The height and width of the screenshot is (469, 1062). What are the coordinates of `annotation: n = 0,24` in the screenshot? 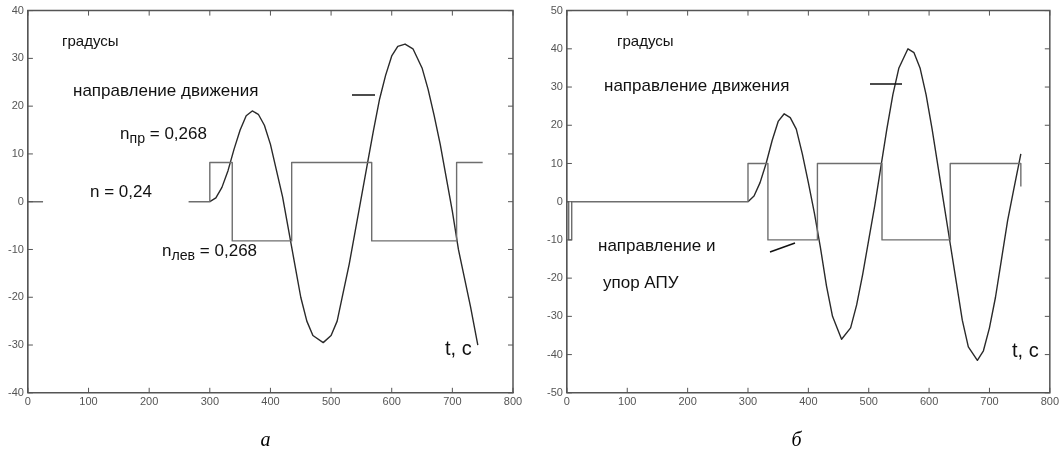 It's located at (121, 191).